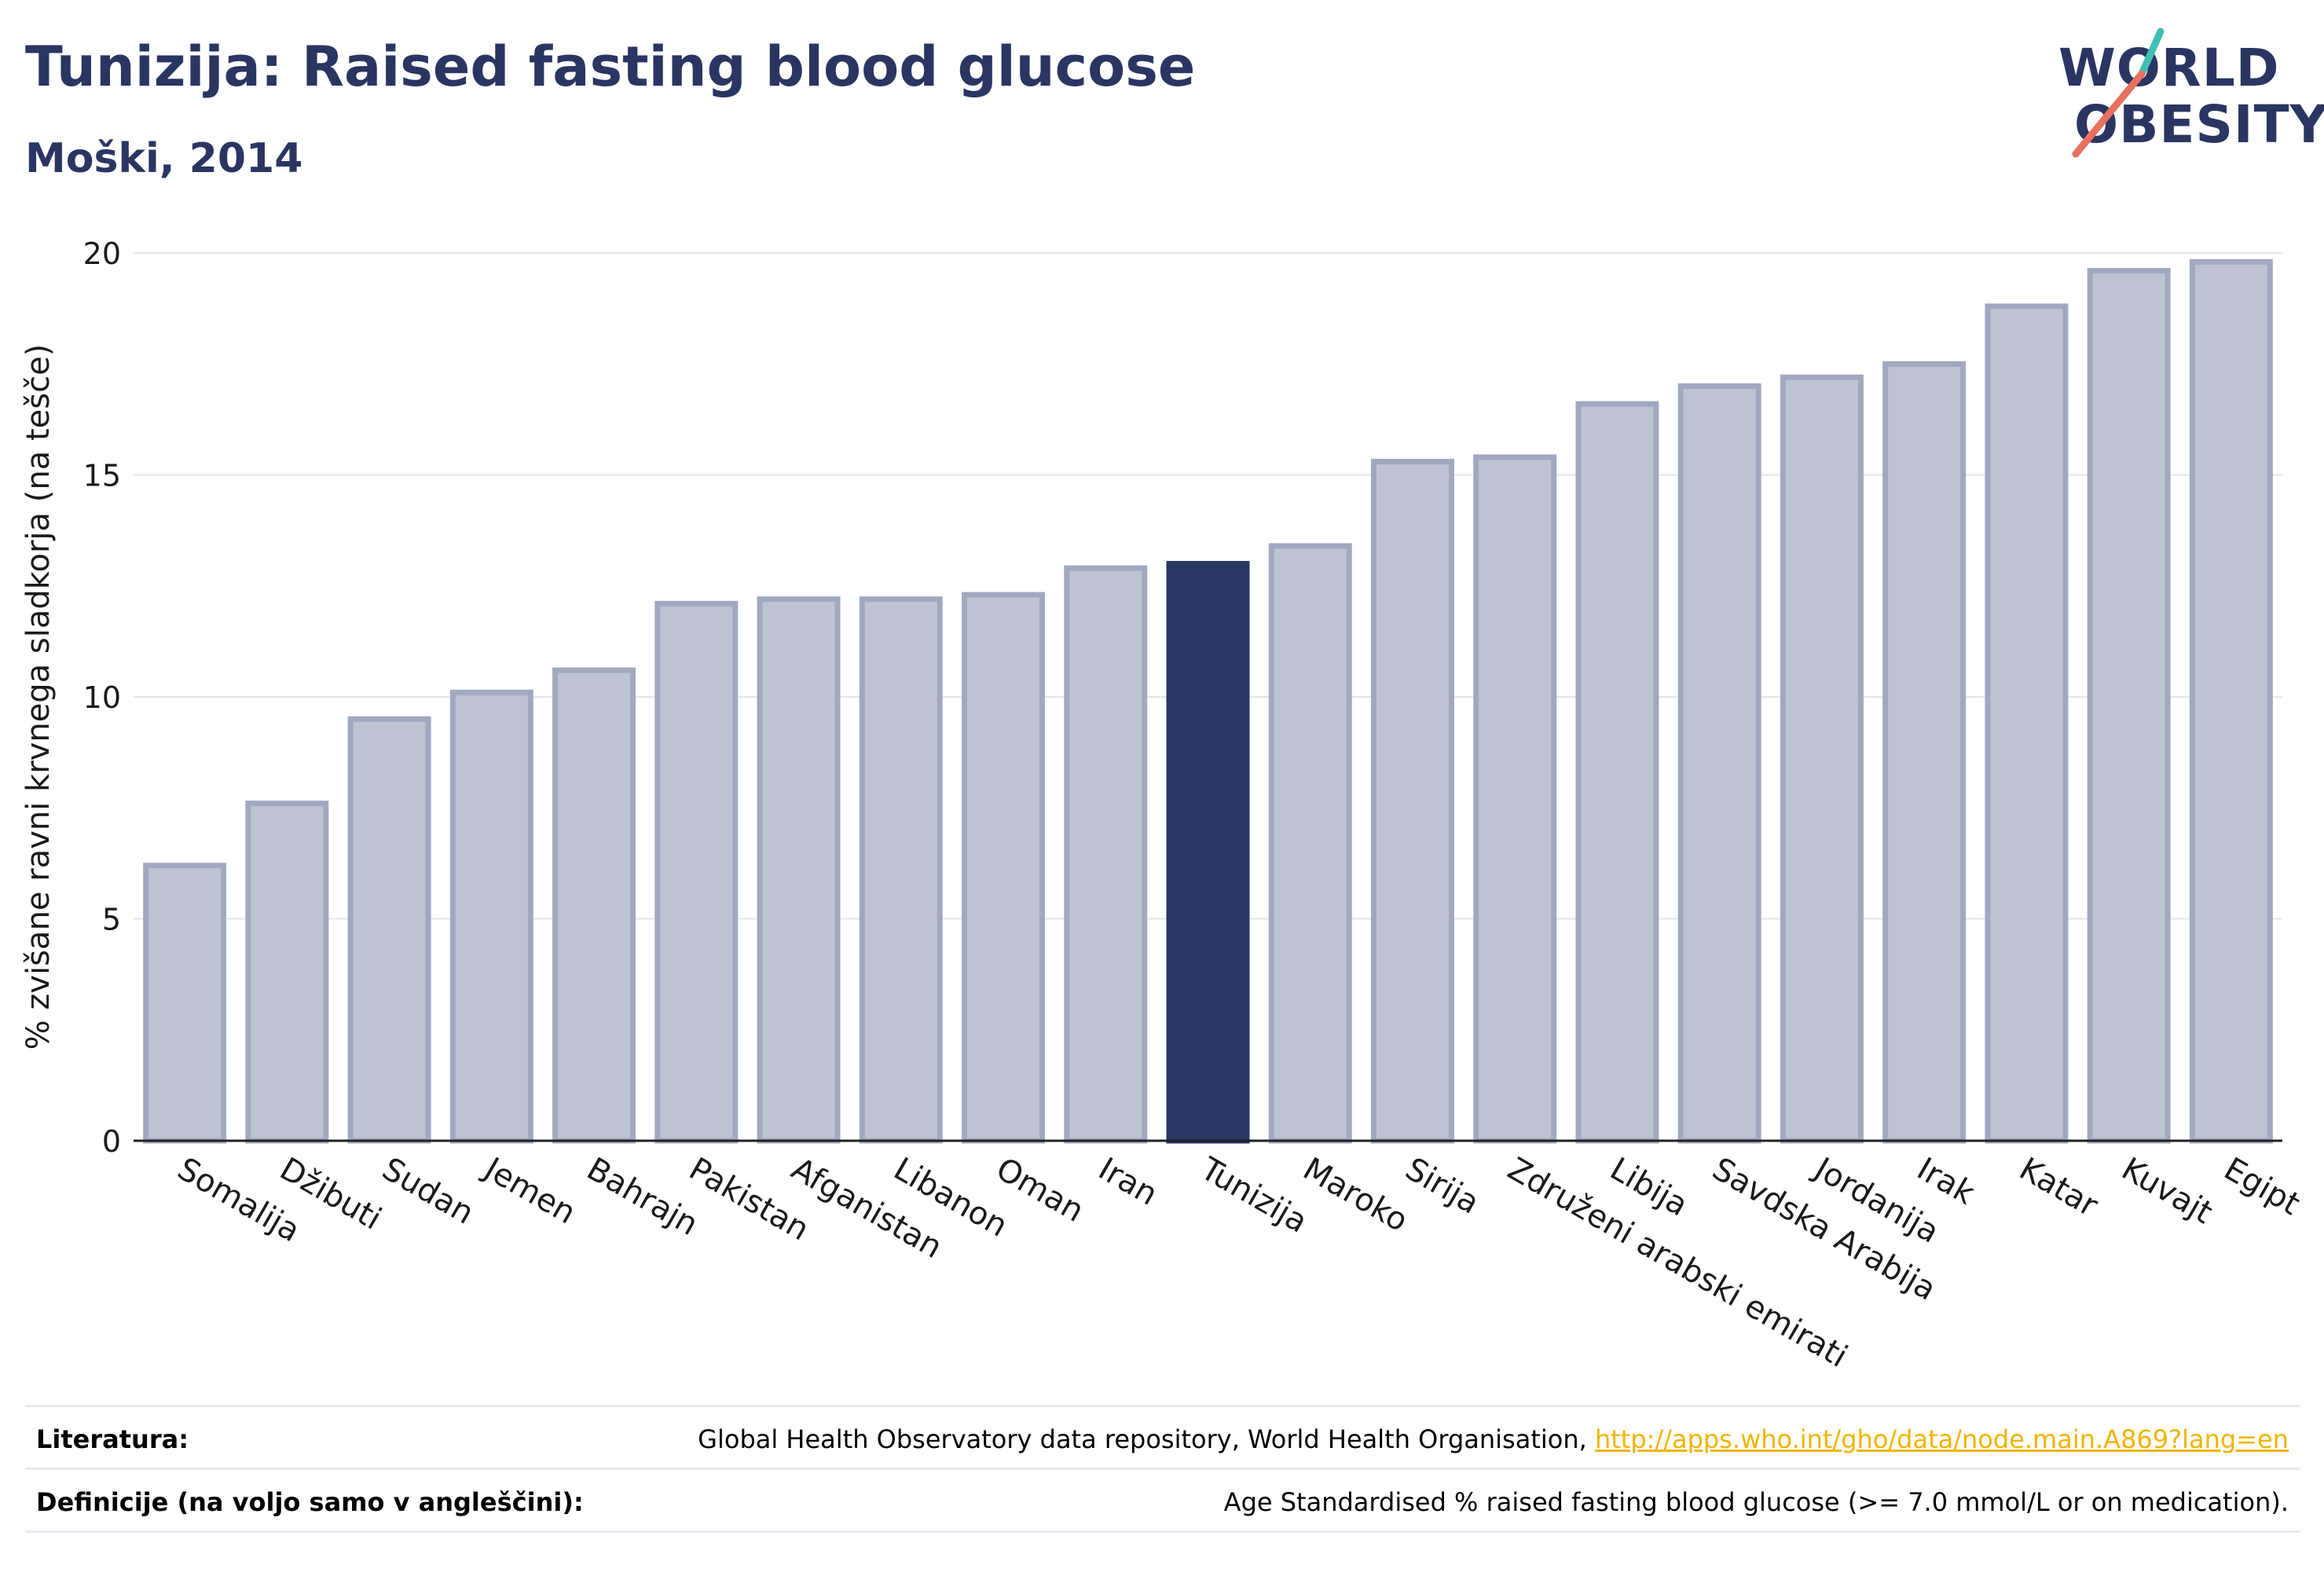  I want to click on world-obesity-logo: WORLD OBESITY, so click(2187, 94).